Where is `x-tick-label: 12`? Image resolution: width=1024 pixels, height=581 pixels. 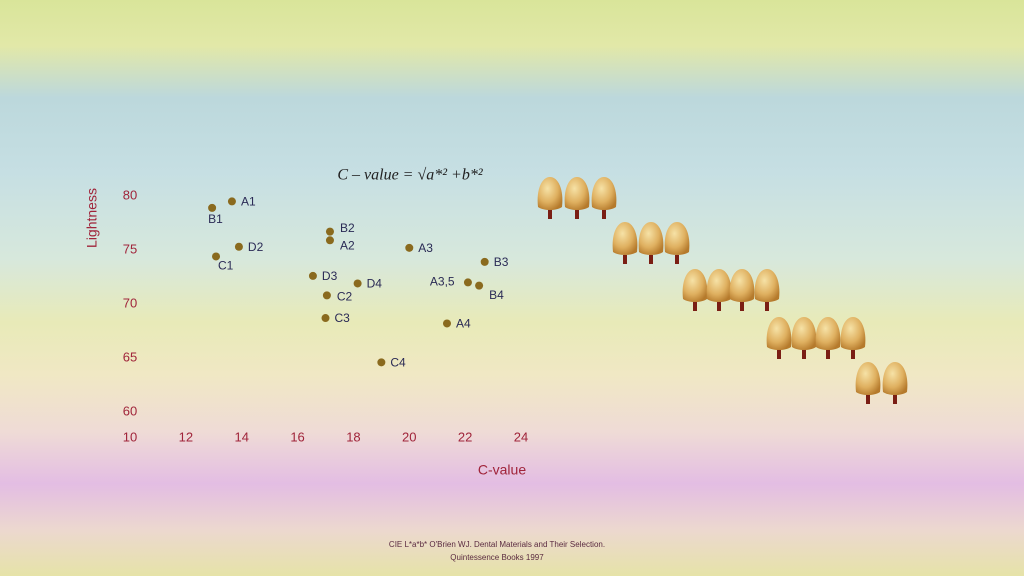
x-tick-label: 12 is located at coordinates (186, 436).